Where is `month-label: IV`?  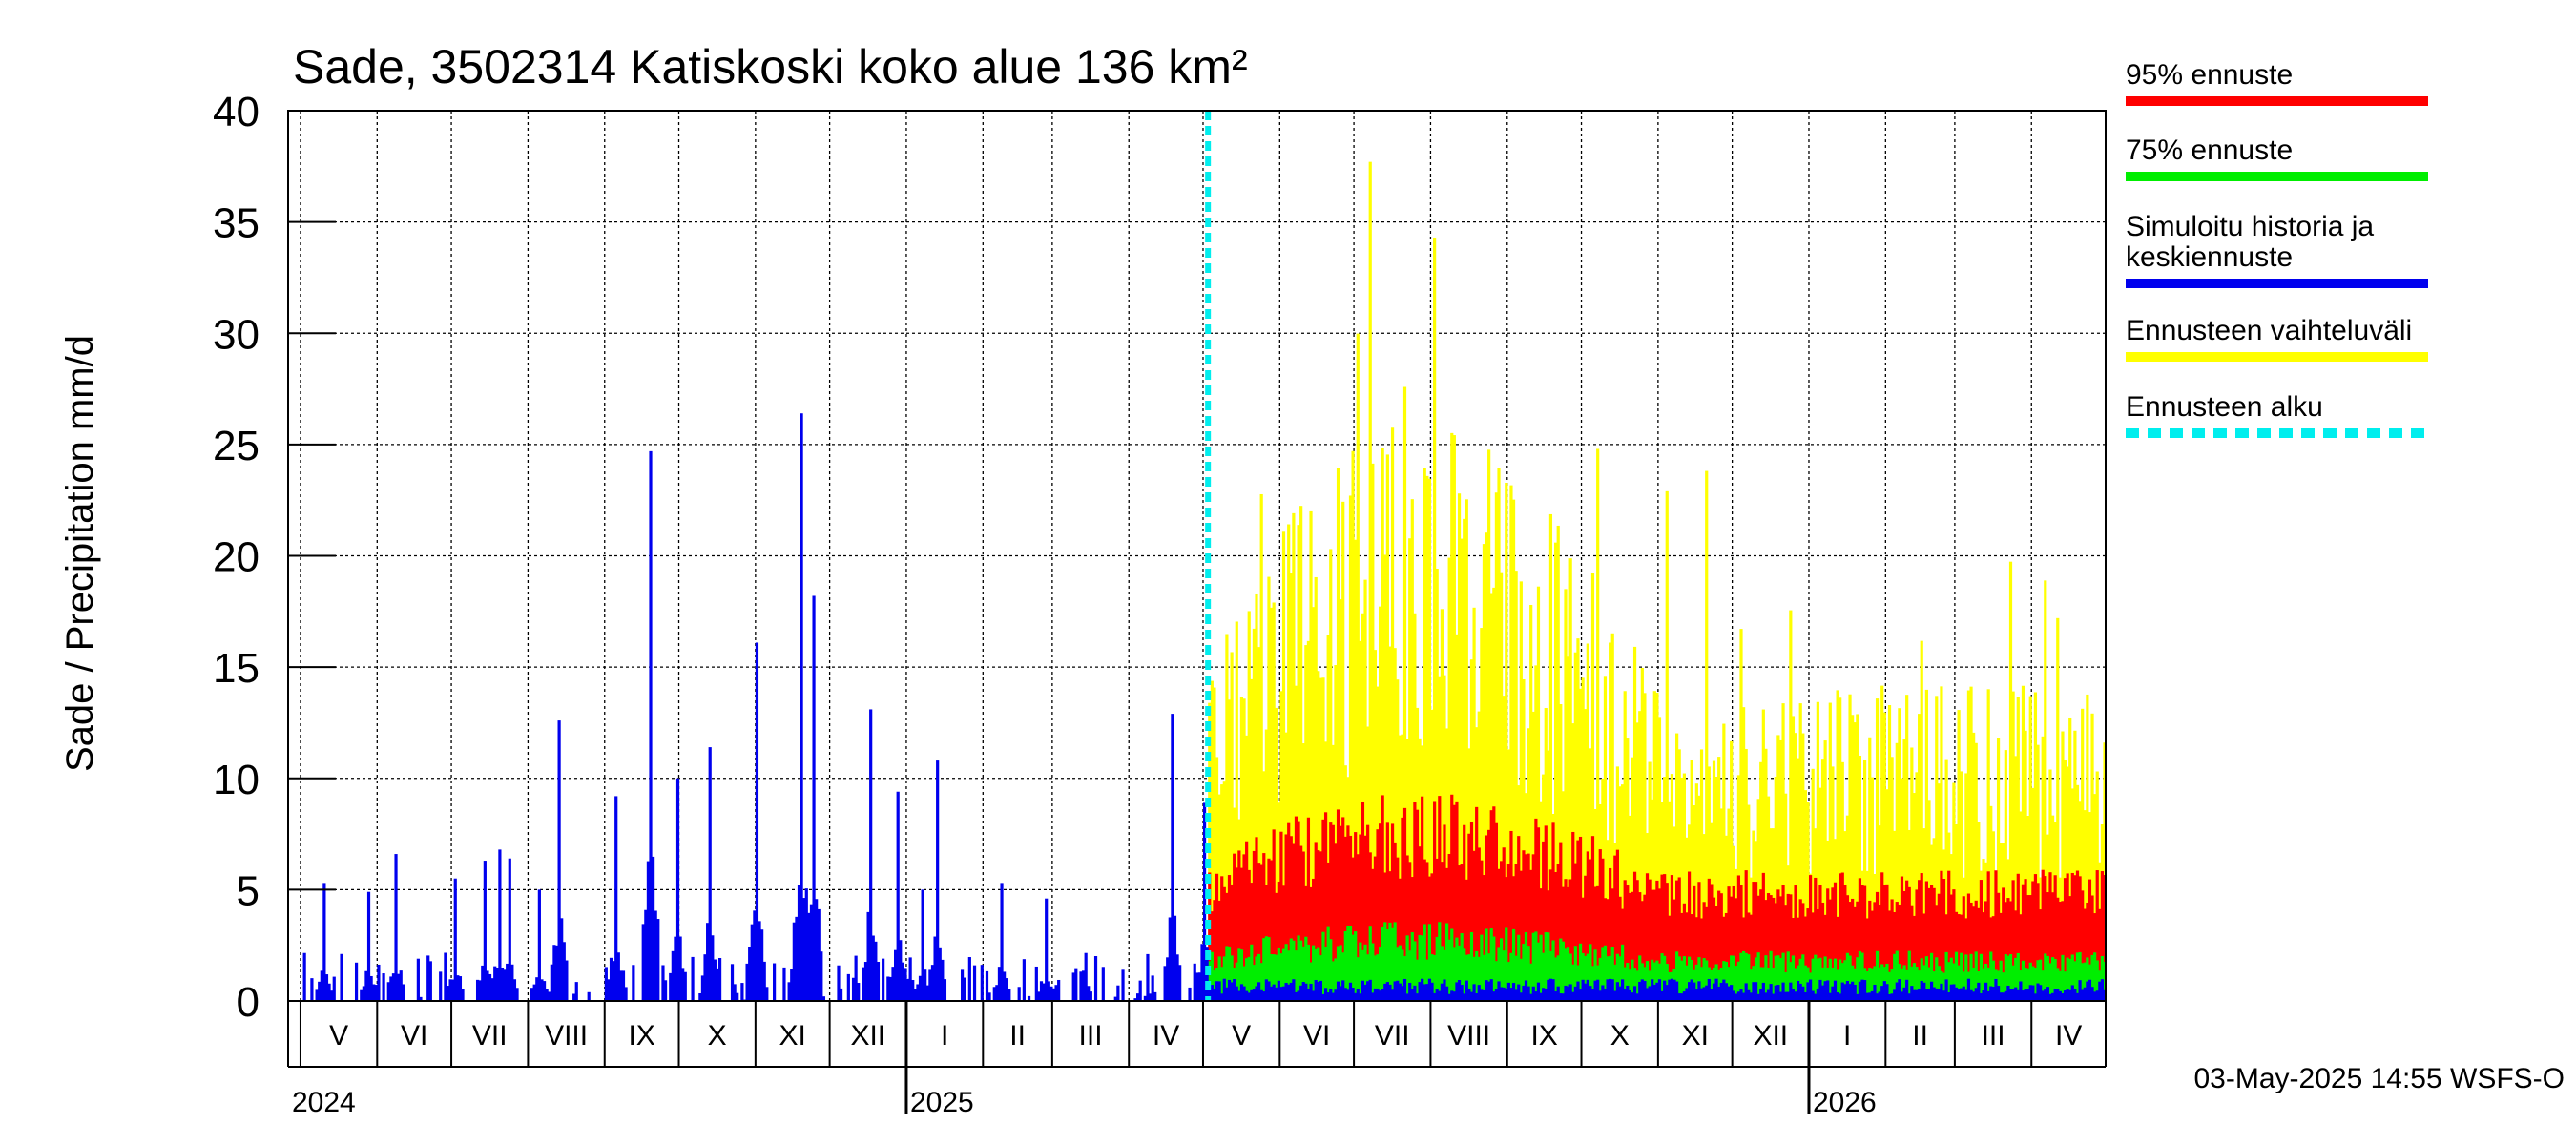 month-label: IV is located at coordinates (2068, 1035).